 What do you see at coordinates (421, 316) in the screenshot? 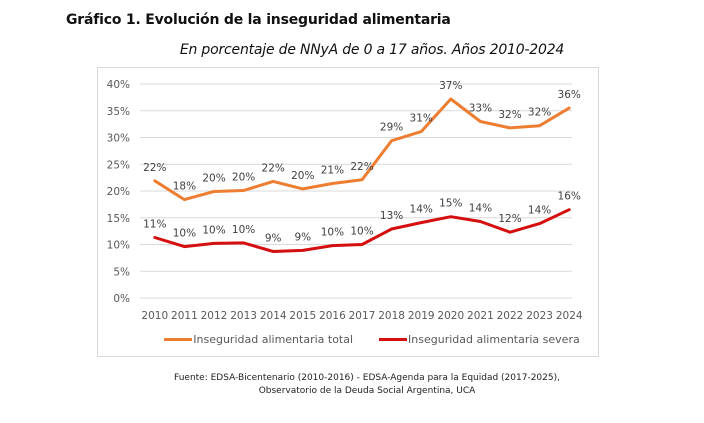
I see `x-tick-label: 2019` at bounding box center [421, 316].